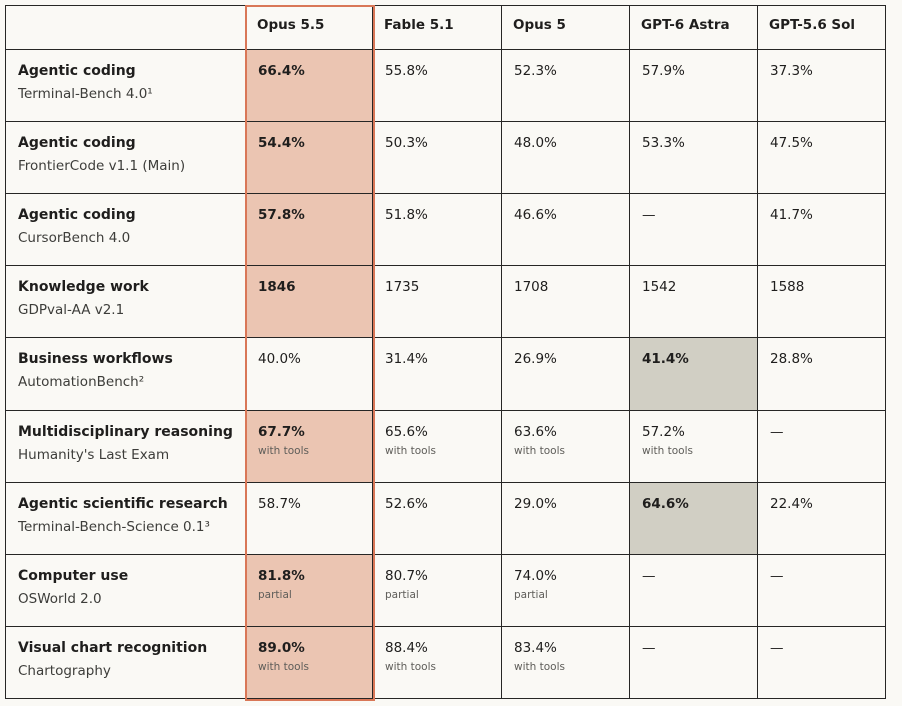 This screenshot has width=902, height=706. Describe the element at coordinates (406, 575) in the screenshot. I see `score-value: 80.7%` at that location.